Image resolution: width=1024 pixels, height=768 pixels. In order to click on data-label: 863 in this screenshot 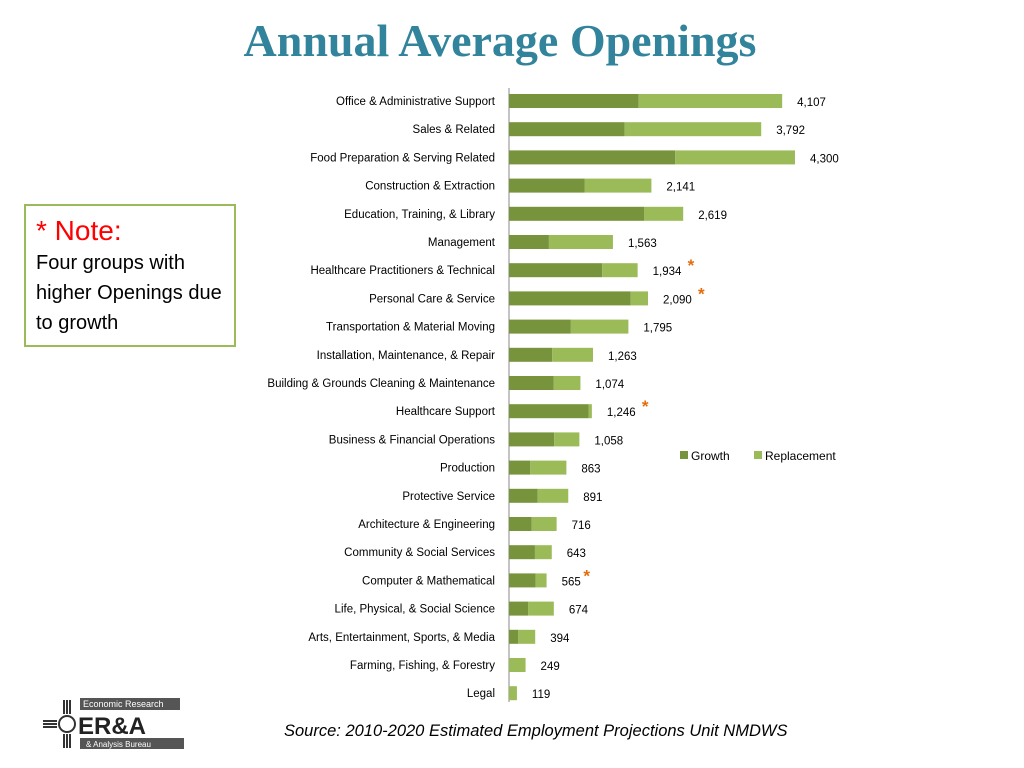, I will do `click(590, 470)`.